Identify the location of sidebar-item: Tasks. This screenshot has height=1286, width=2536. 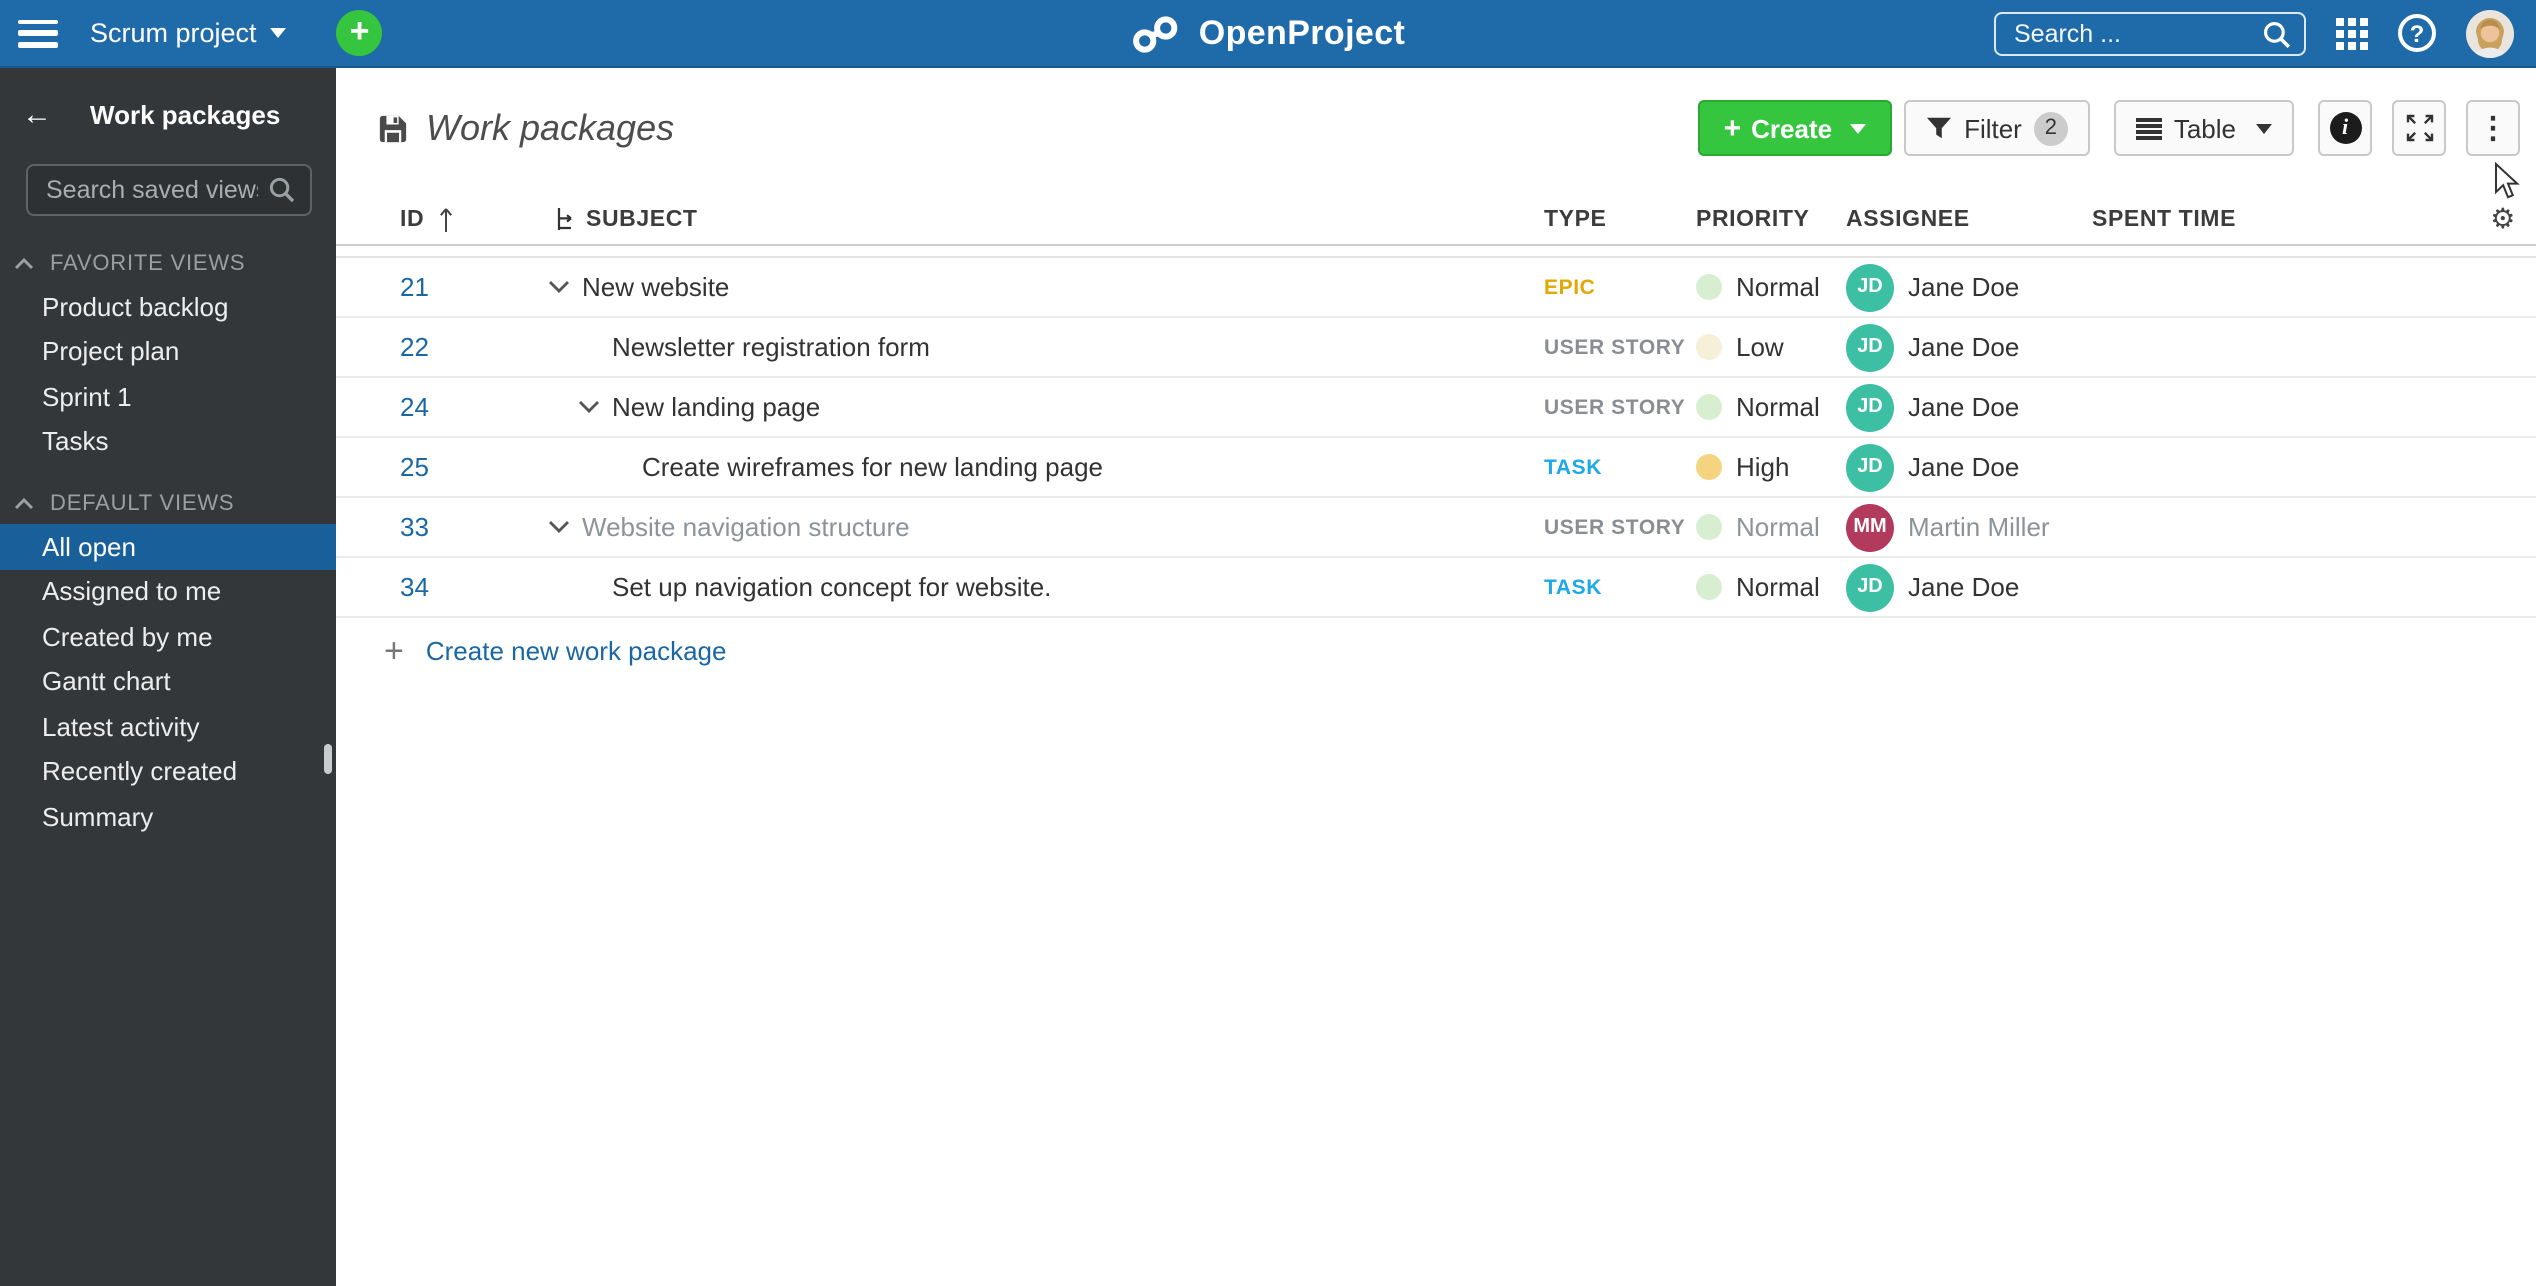
(168, 441).